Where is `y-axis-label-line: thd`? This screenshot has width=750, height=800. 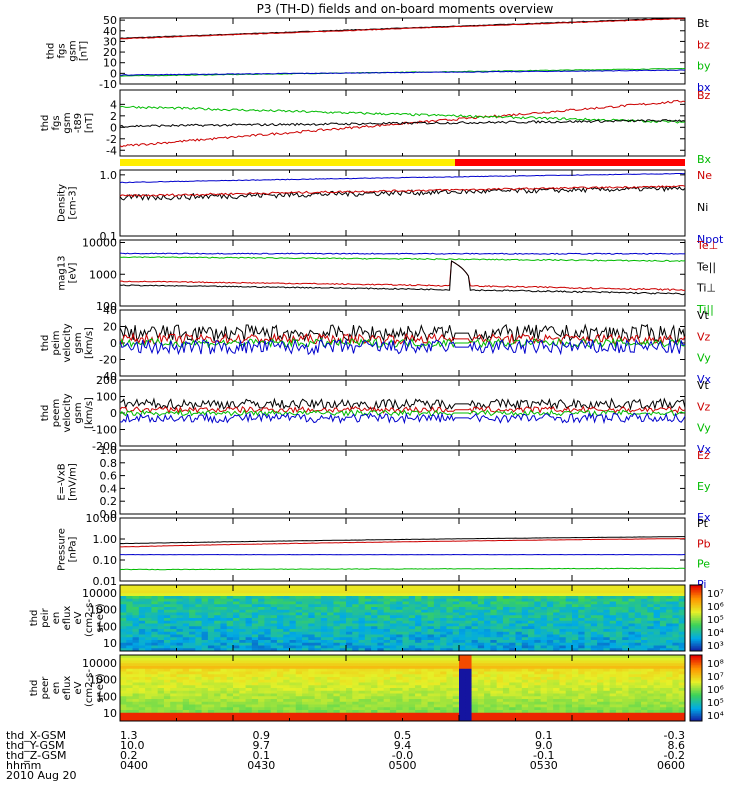 y-axis-label-line: thd is located at coordinates (45, 413).